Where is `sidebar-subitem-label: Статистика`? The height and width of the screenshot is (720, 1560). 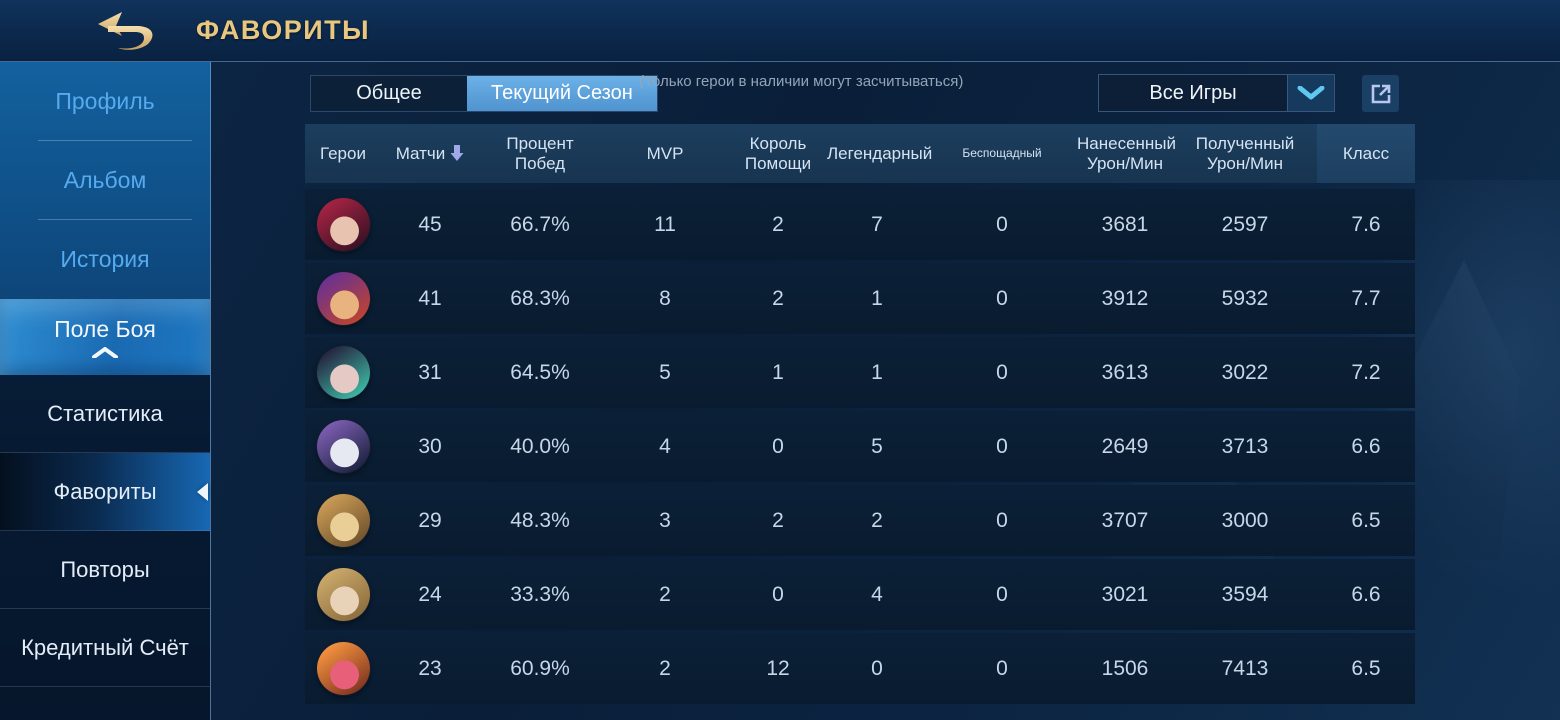
sidebar-subitem-label: Статистика is located at coordinates (105, 413).